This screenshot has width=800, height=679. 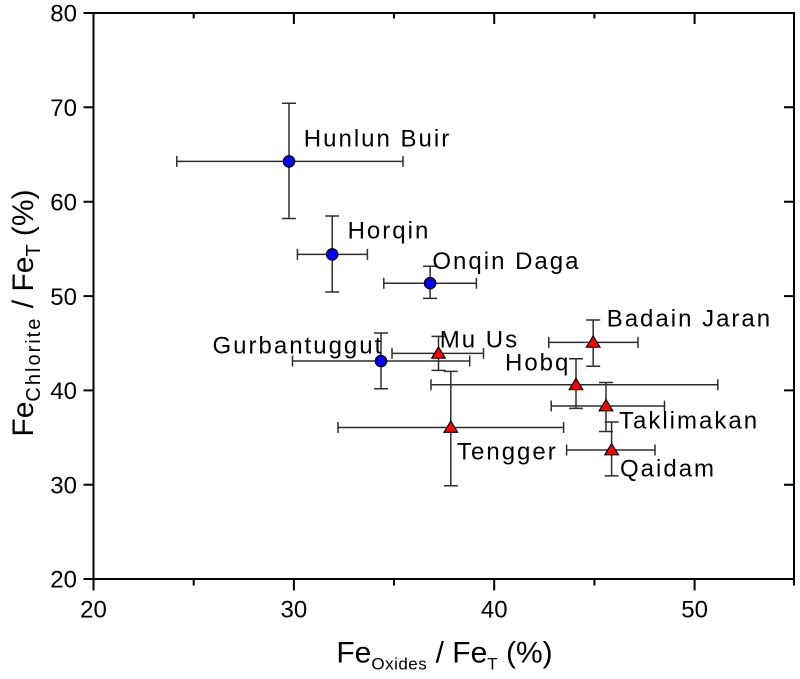 I want to click on svg-text: 70, so click(x=63, y=108).